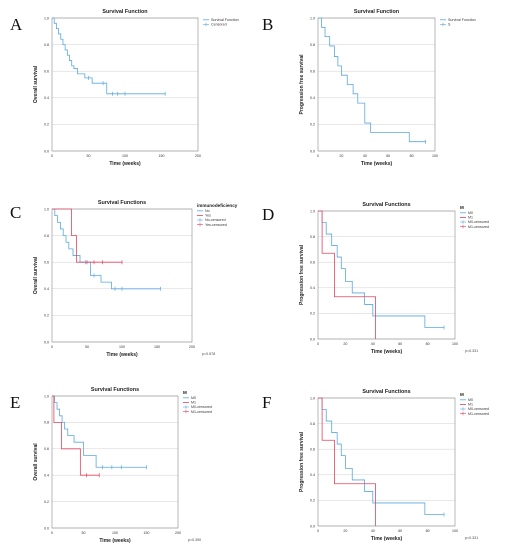  What do you see at coordinates (219, 25) in the screenshot?
I see `legend-entry: Censored` at bounding box center [219, 25].